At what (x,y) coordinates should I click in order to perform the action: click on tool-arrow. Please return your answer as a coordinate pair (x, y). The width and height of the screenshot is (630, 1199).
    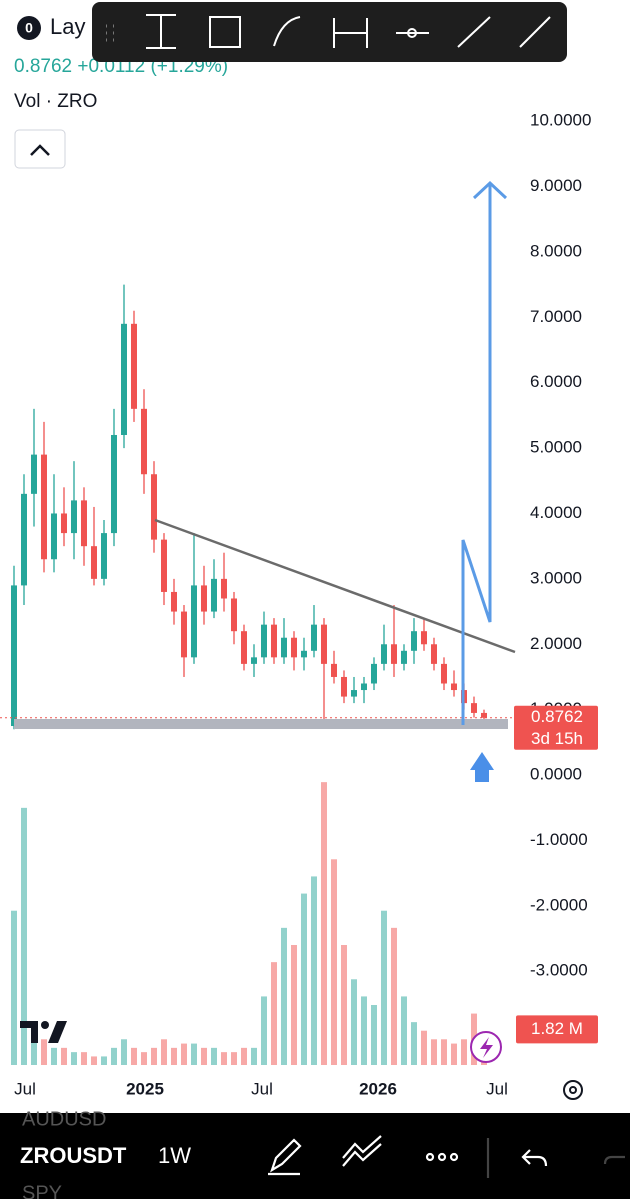
    Looking at the image, I should click on (474, 32).